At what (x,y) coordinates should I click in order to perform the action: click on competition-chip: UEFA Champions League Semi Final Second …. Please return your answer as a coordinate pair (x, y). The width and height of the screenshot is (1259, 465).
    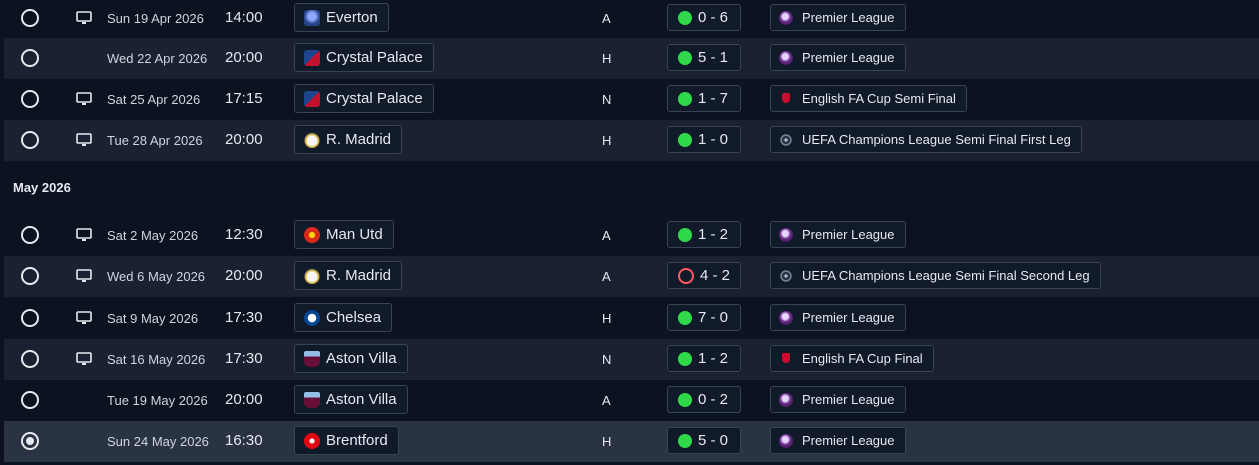
    Looking at the image, I should click on (935, 275).